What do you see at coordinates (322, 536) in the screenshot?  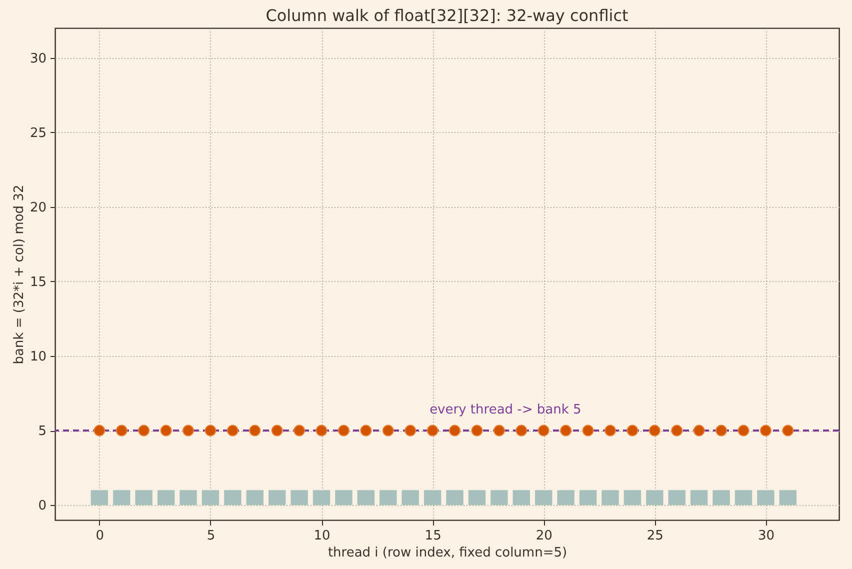 I see `x-tick-label: 10` at bounding box center [322, 536].